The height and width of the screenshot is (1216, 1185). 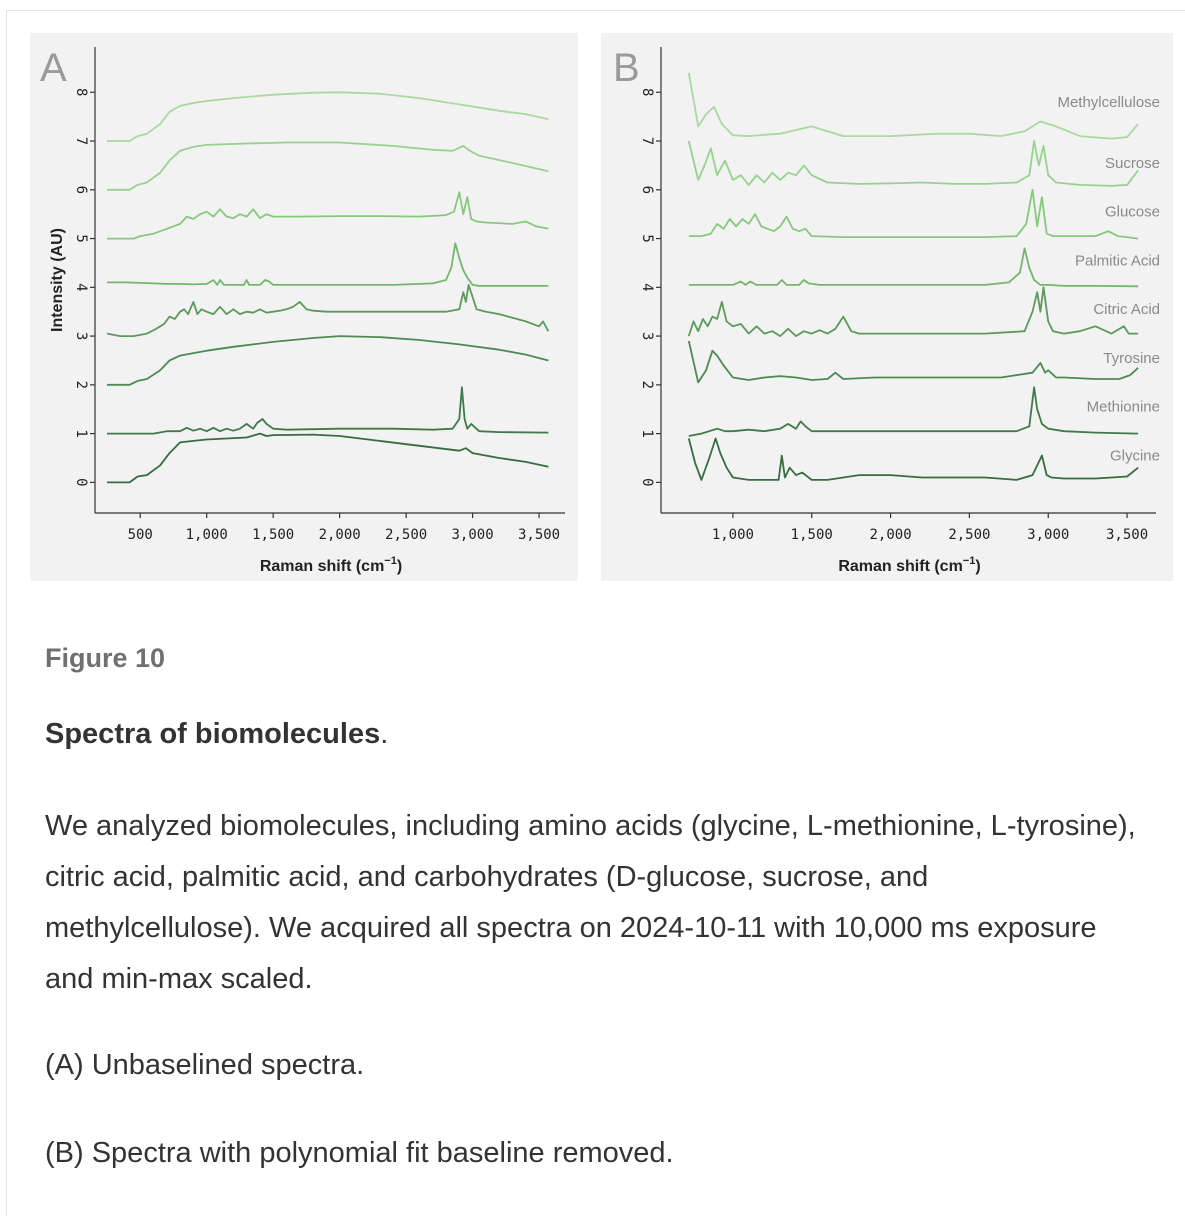 I want to click on series-label: Palmitic Acid, so click(x=1117, y=260).